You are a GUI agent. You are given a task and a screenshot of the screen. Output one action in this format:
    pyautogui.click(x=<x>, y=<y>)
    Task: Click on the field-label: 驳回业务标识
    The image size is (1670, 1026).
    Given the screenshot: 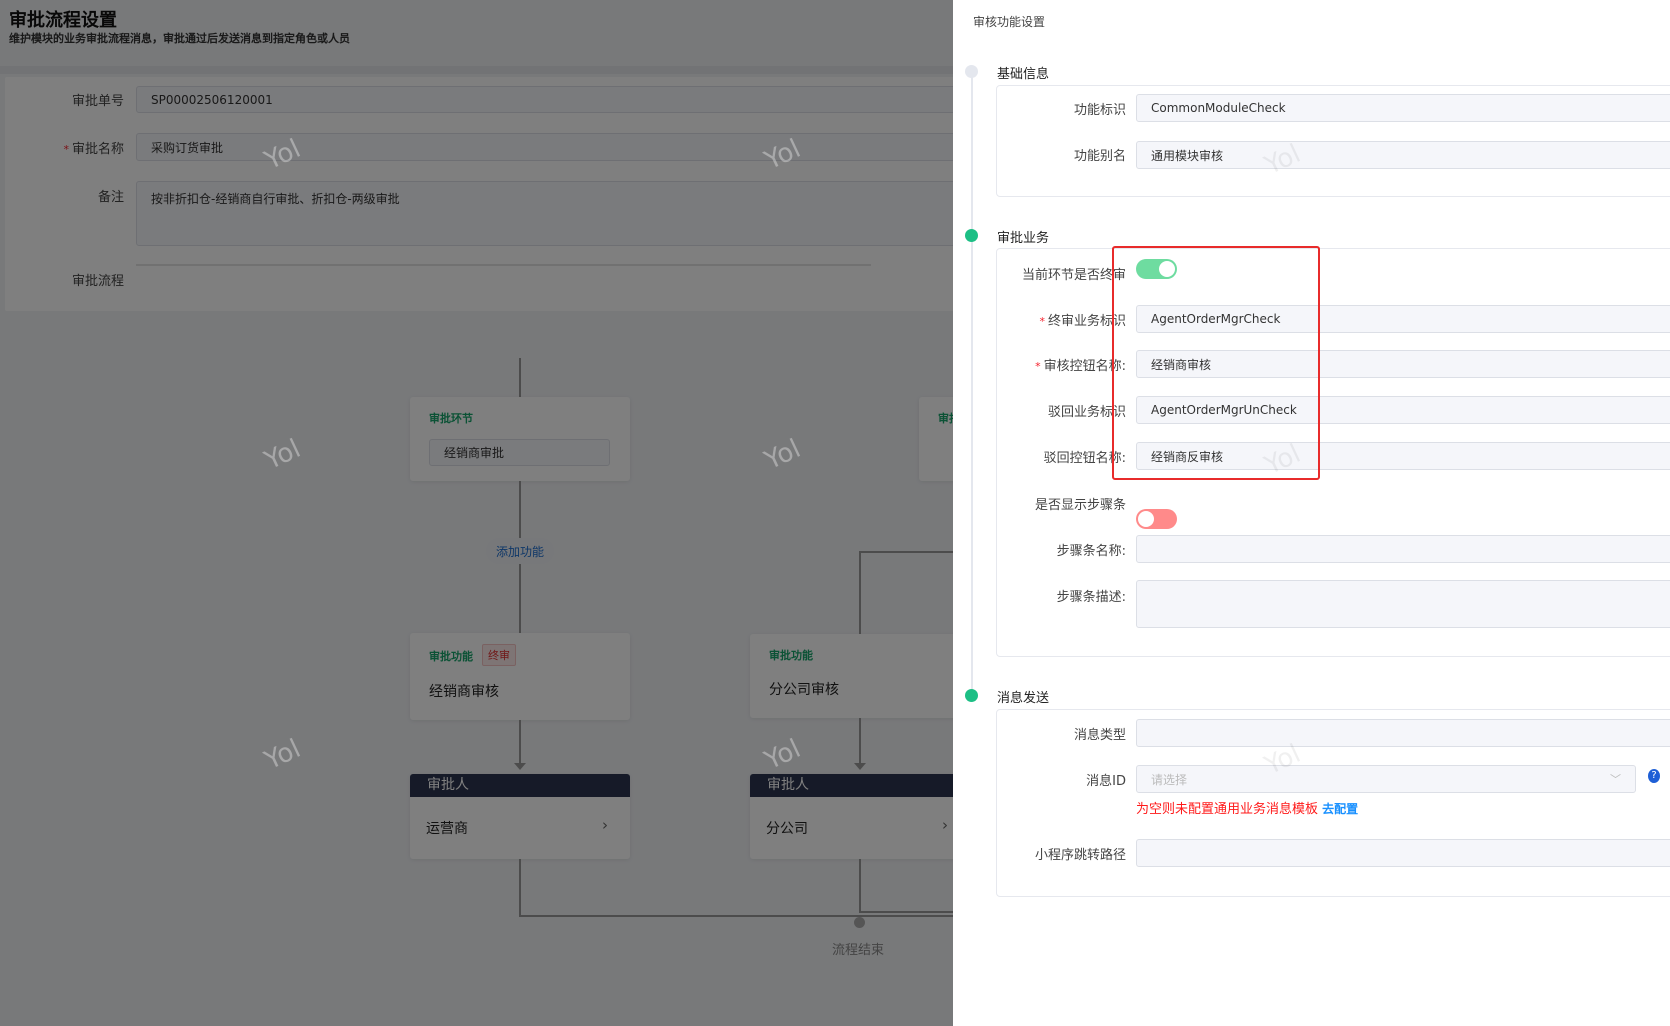 What is the action you would take?
    pyautogui.click(x=1086, y=412)
    